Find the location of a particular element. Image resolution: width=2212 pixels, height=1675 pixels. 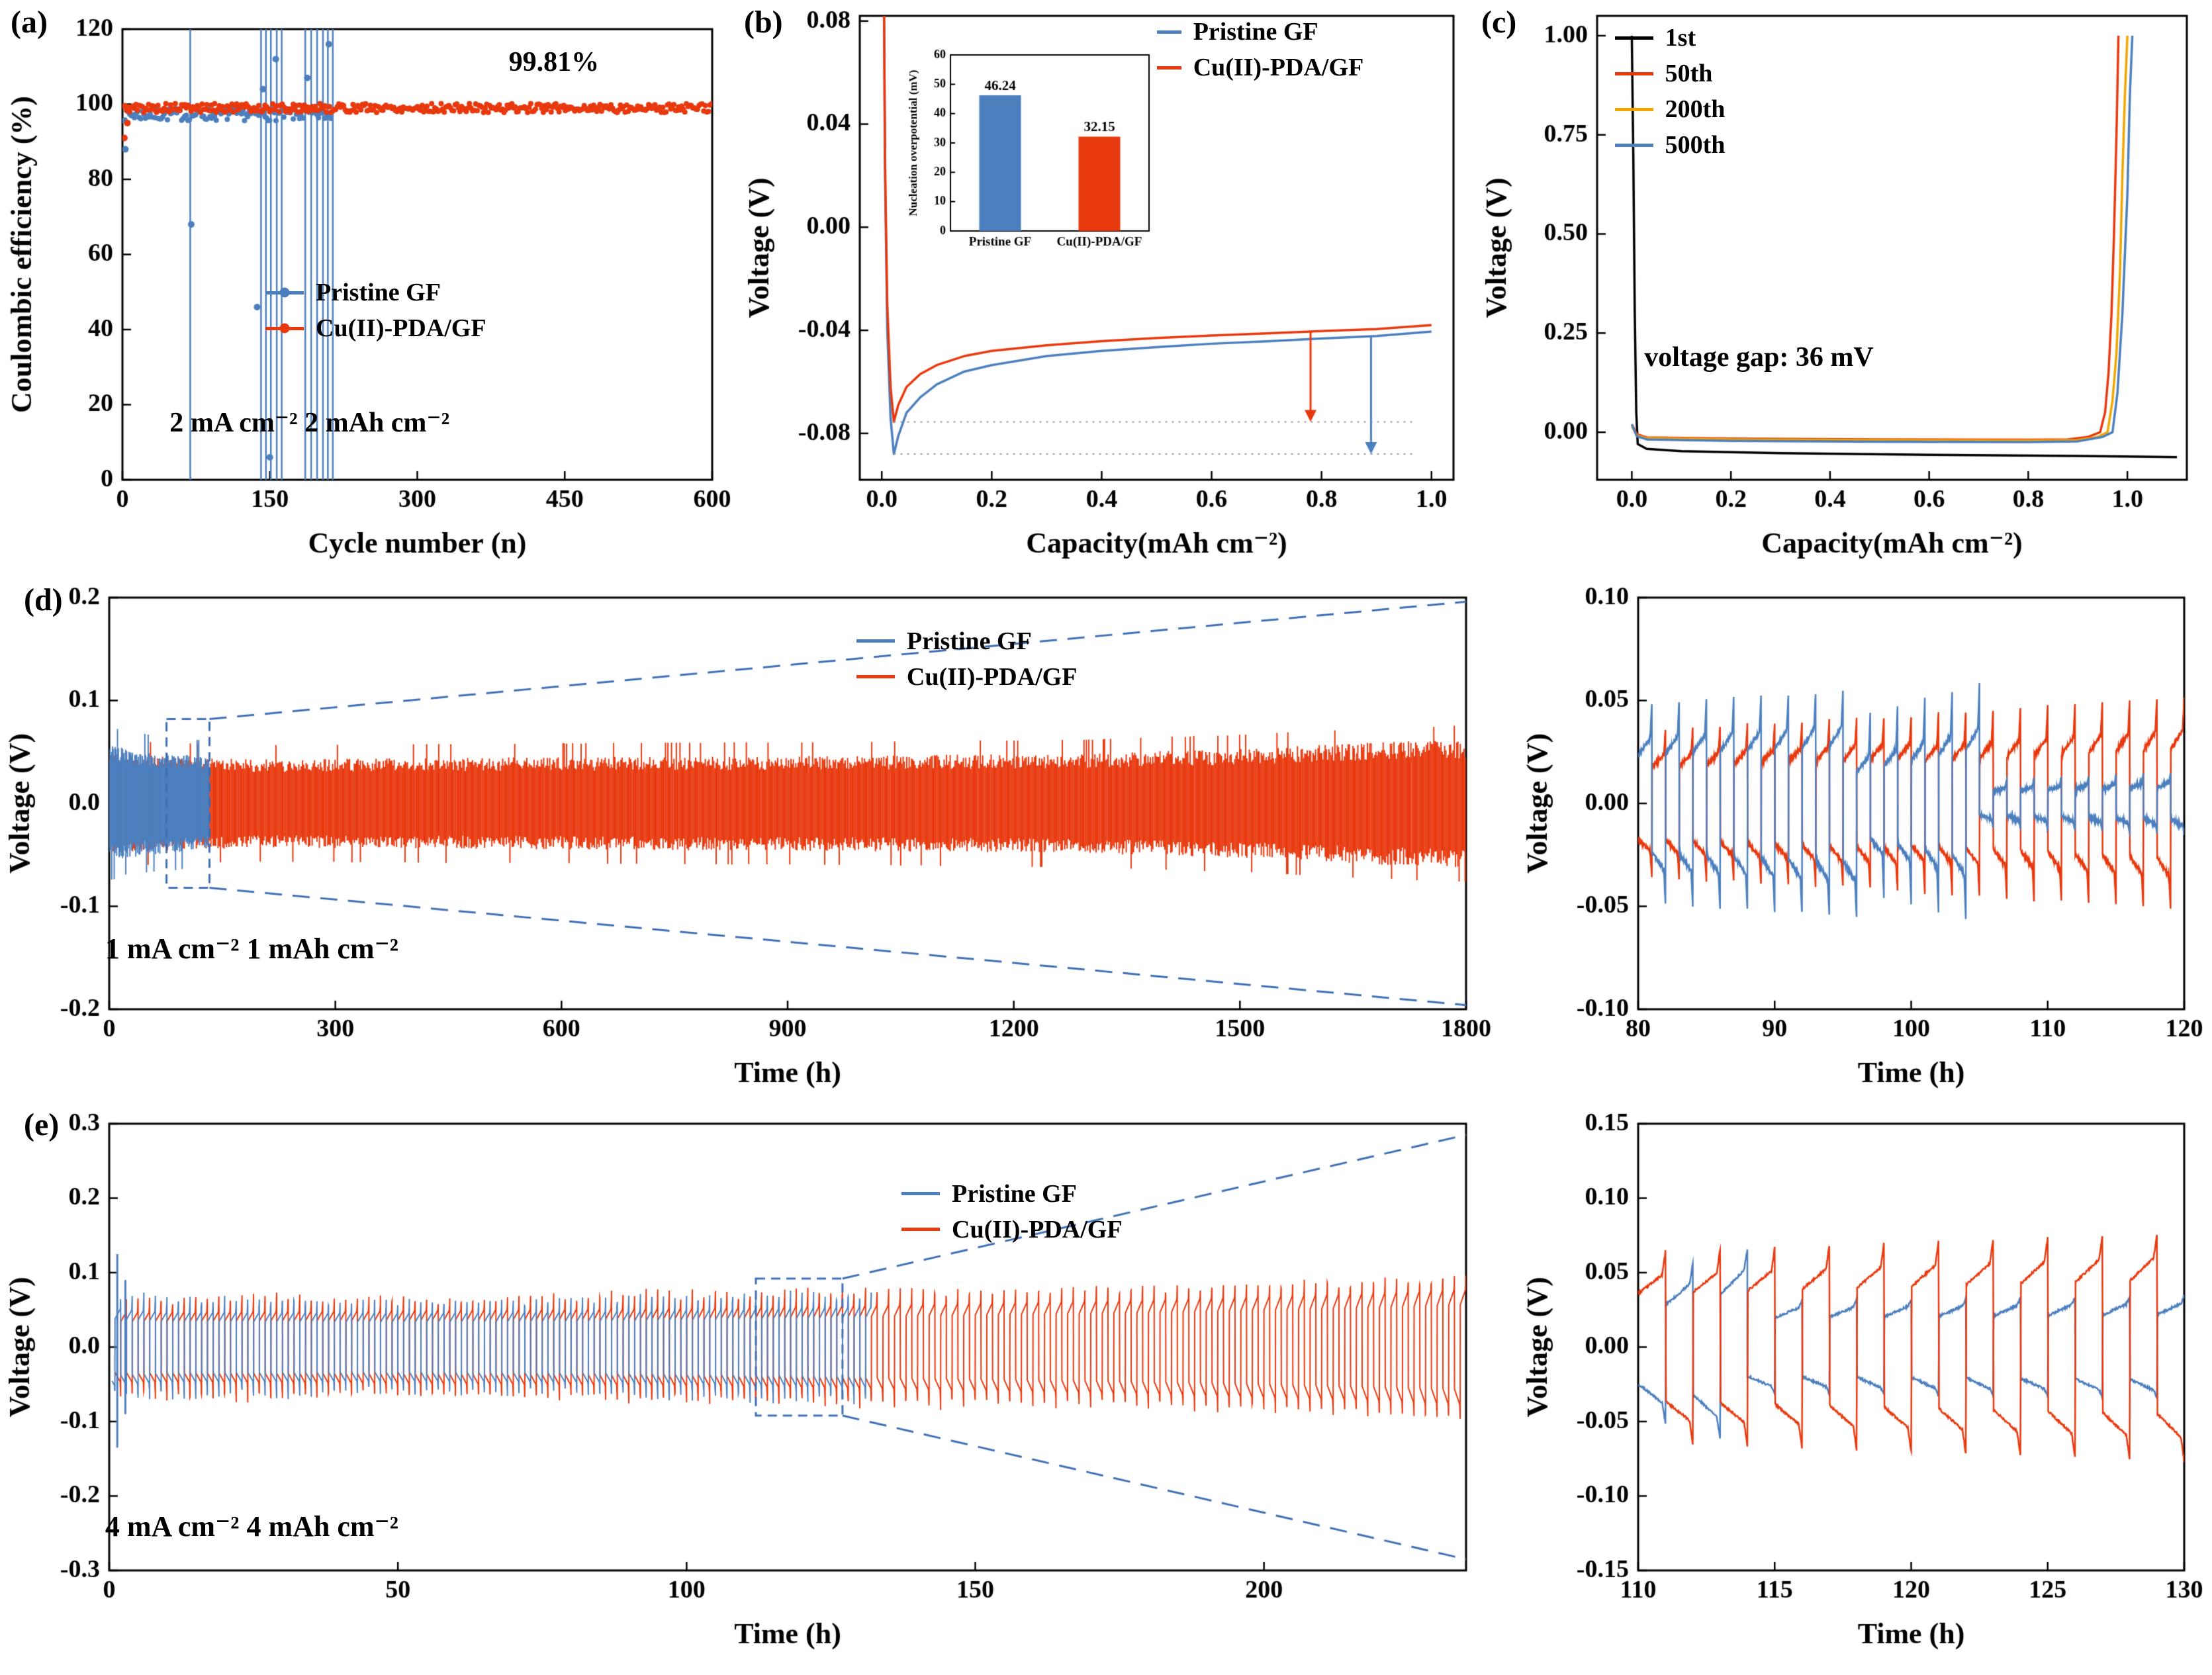

panel-d-inset is located at coordinates (1857, 842).